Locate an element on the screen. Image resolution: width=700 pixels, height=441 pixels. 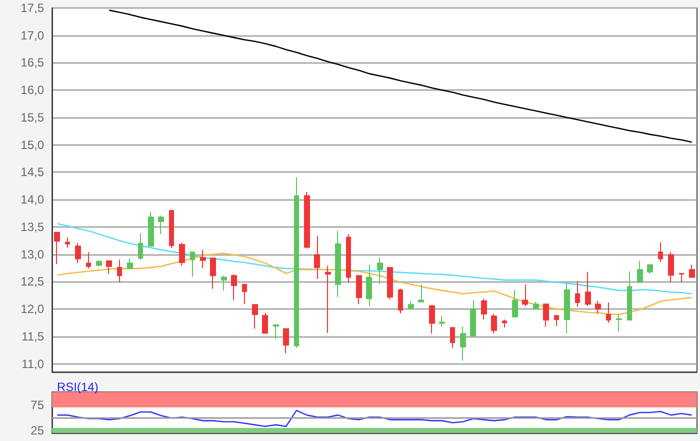
y-tick-label: 25 is located at coordinates (37, 430).